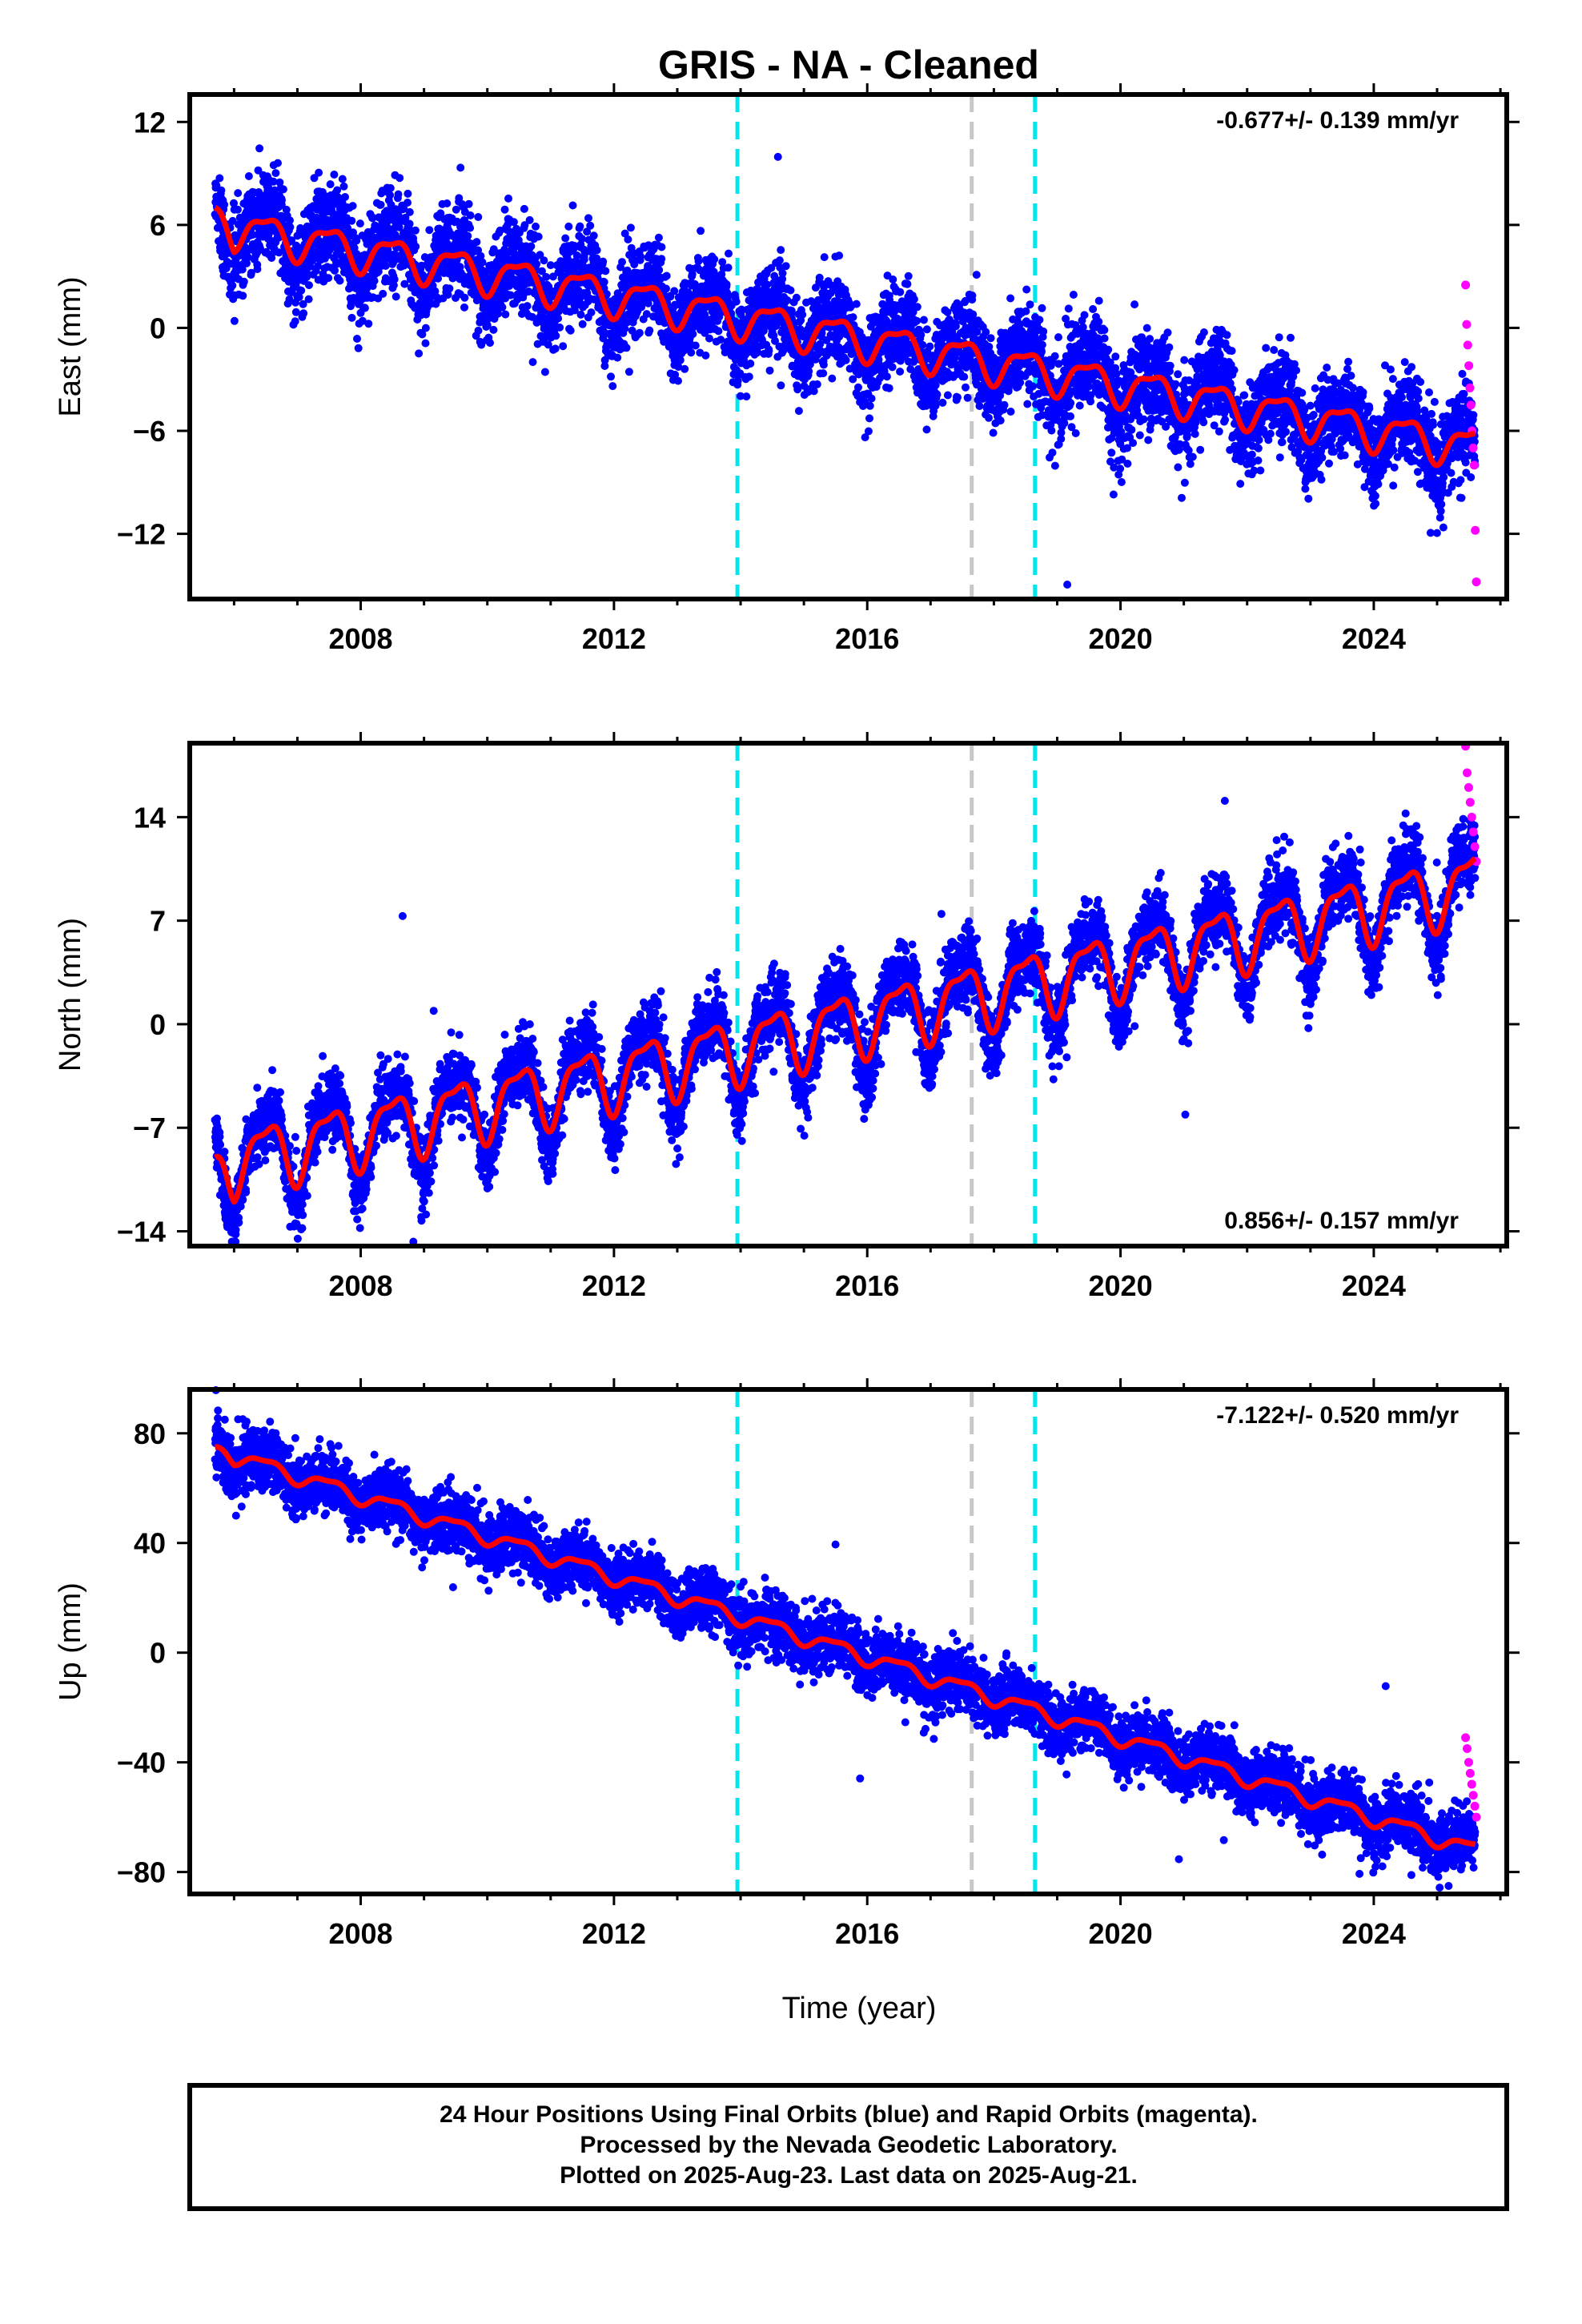  Describe the element at coordinates (149, 431) in the screenshot. I see `y-tick-label: −6` at that location.